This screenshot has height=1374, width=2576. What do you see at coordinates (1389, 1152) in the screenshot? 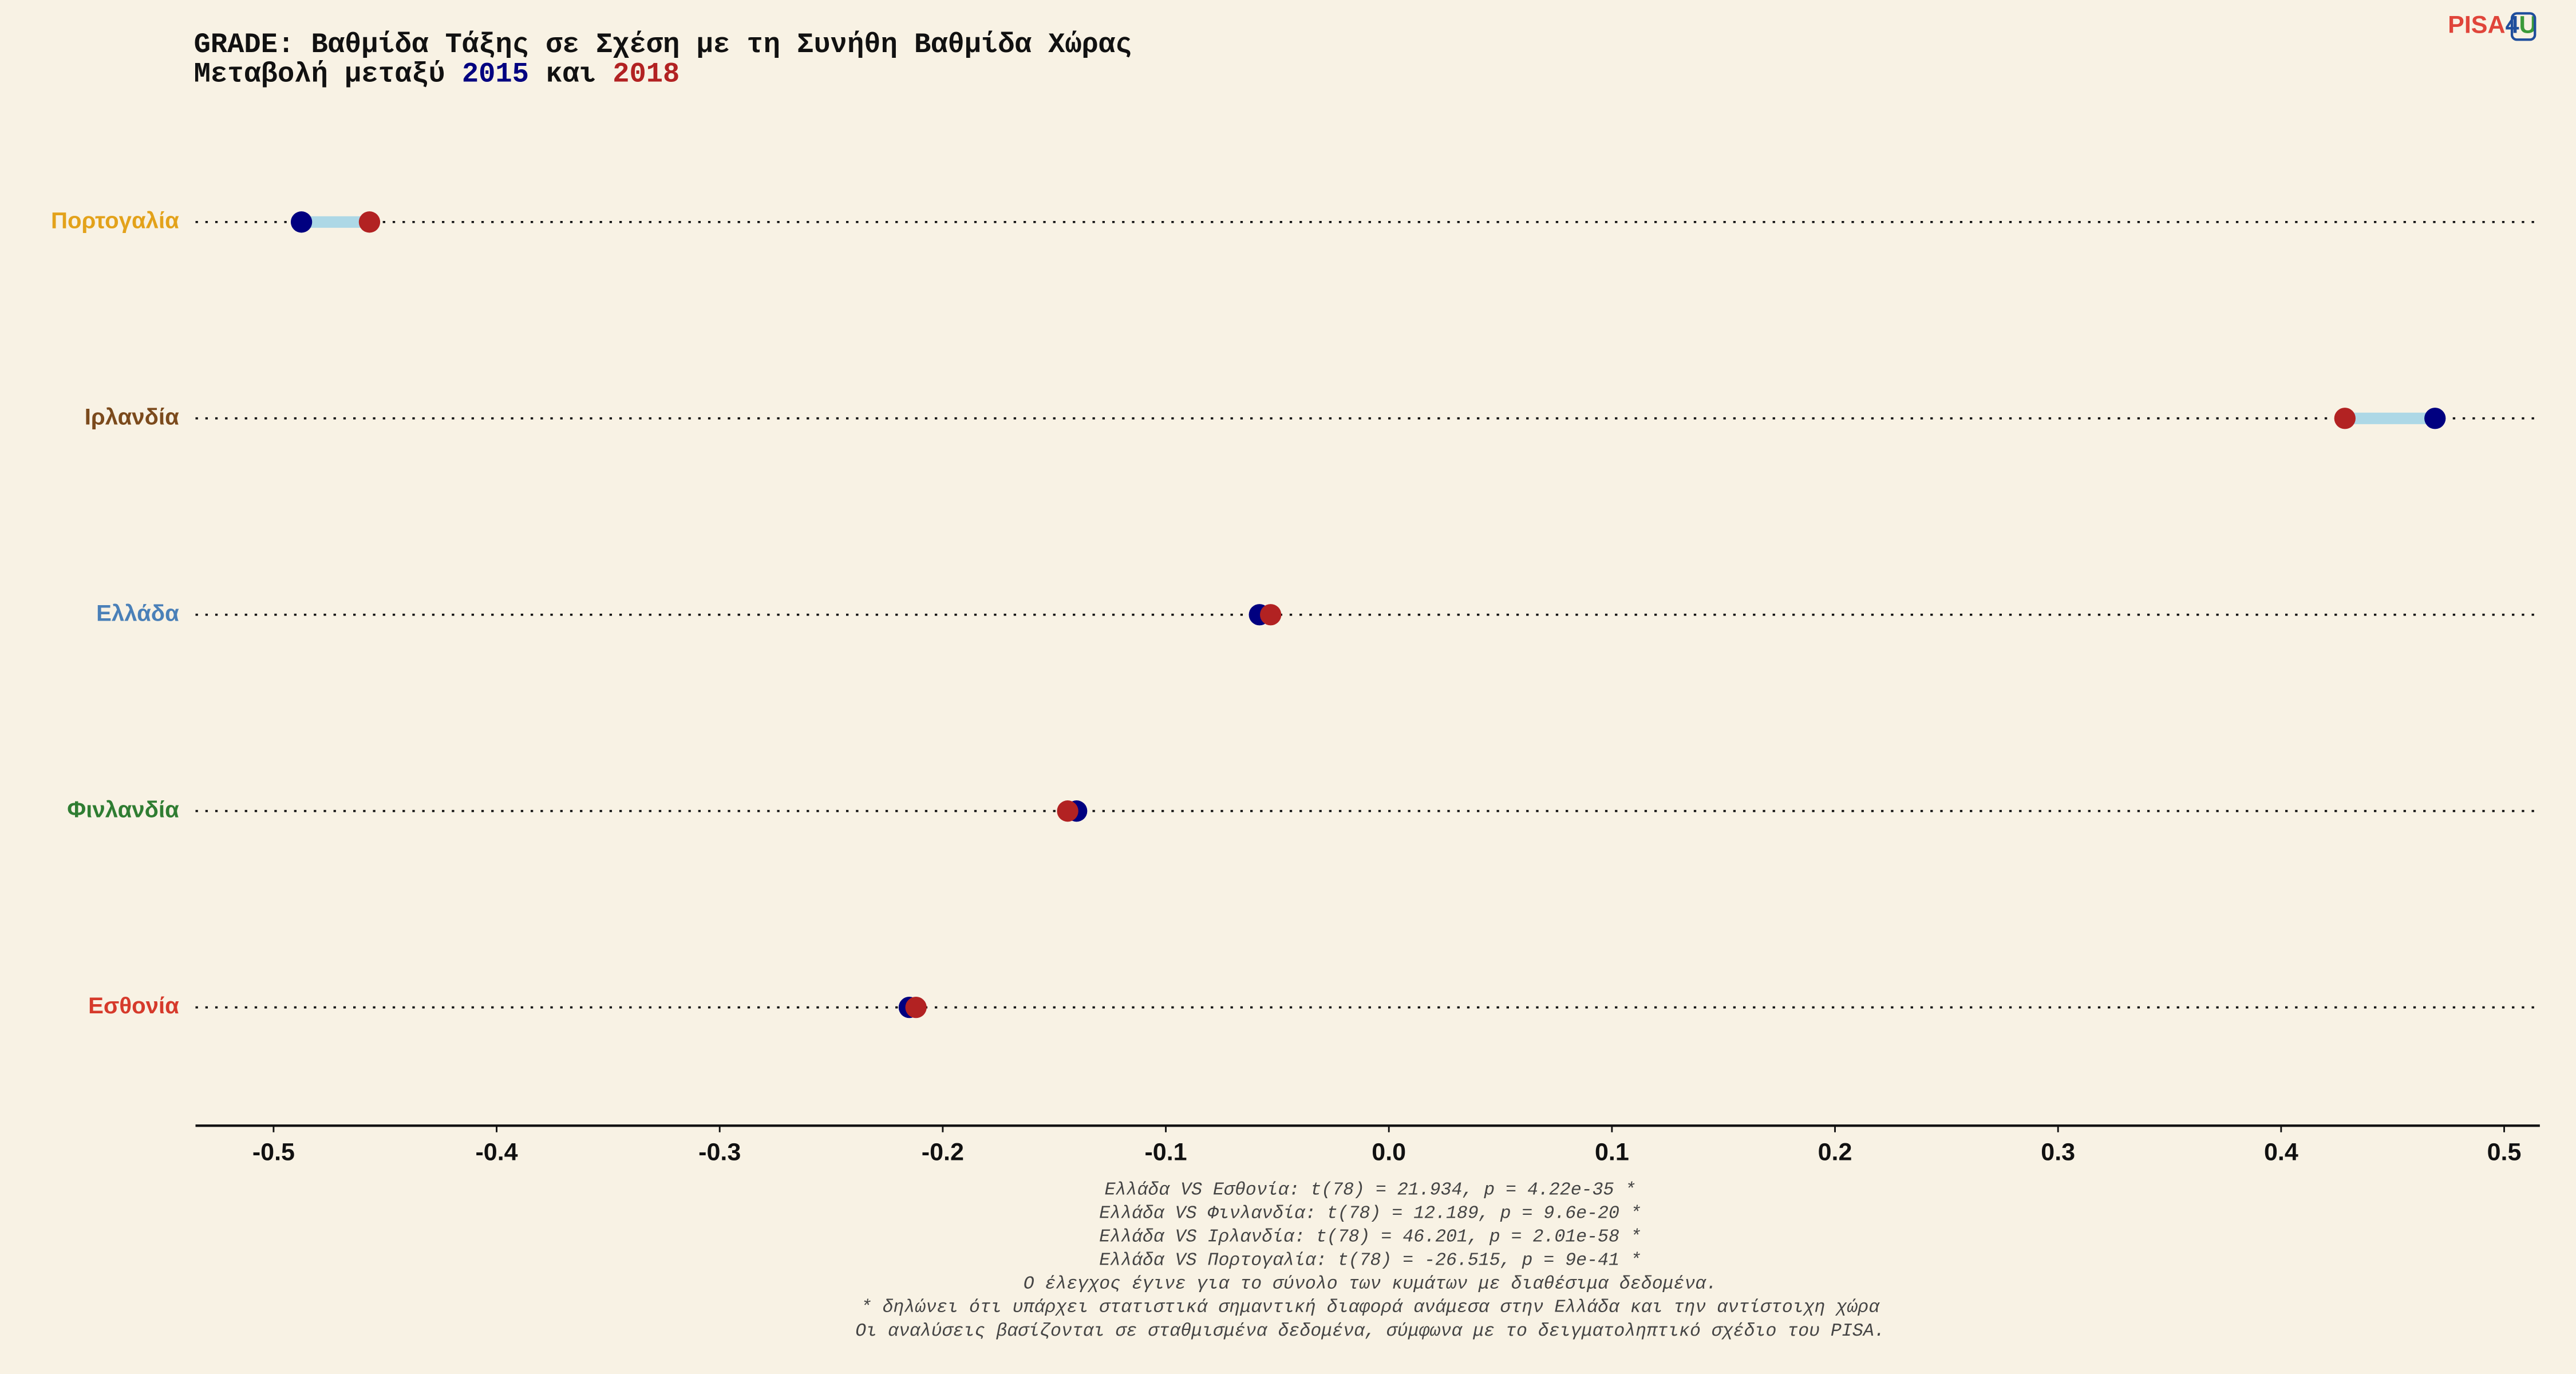
I see `x-tick-label: 0.0` at bounding box center [1389, 1152].